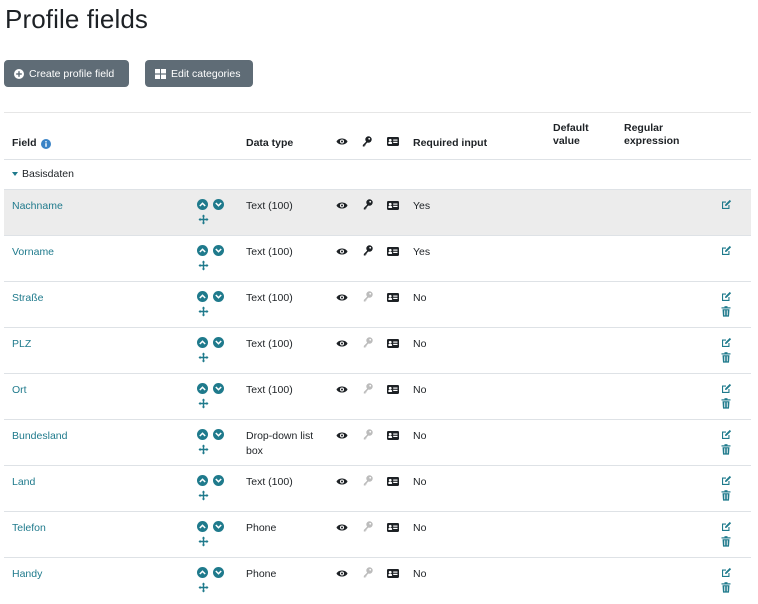  What do you see at coordinates (27, 574) in the screenshot?
I see `field-name-link: Handy` at bounding box center [27, 574].